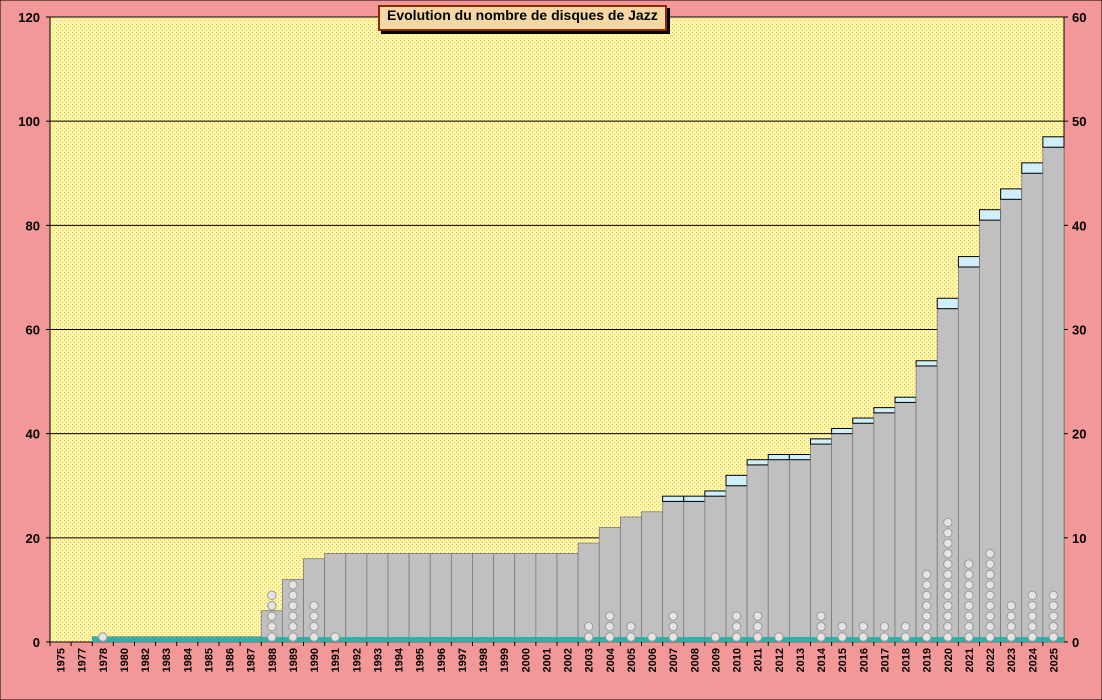 This screenshot has width=1102, height=700. What do you see at coordinates (695, 660) in the screenshot?
I see `x-tick-label: 2008` at bounding box center [695, 660].